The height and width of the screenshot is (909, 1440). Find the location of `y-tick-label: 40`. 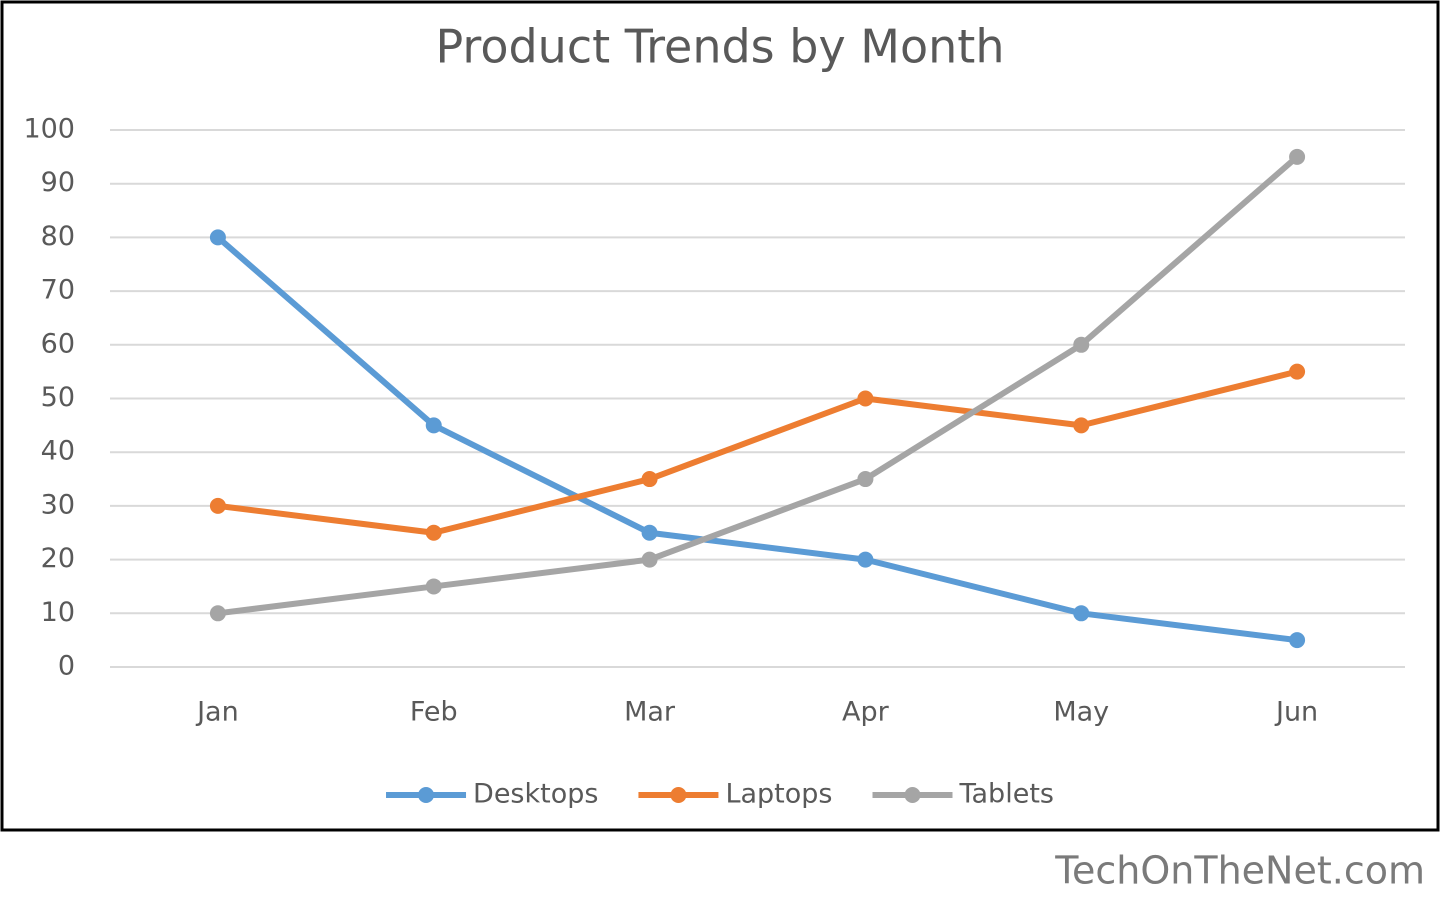

y-tick-label: 40 is located at coordinates (58, 451).